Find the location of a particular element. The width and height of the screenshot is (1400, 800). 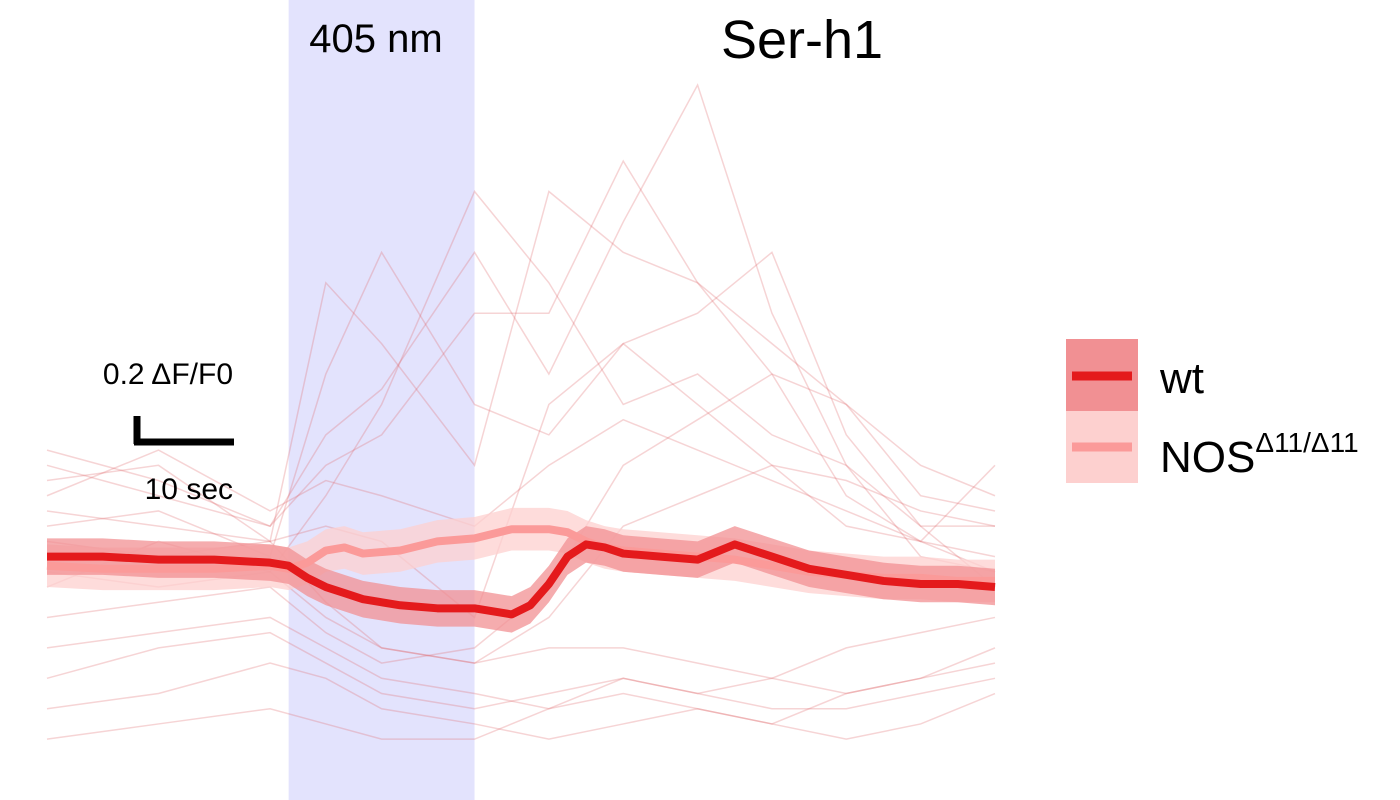

legend-wt-label: wt is located at coordinates (1181, 378).